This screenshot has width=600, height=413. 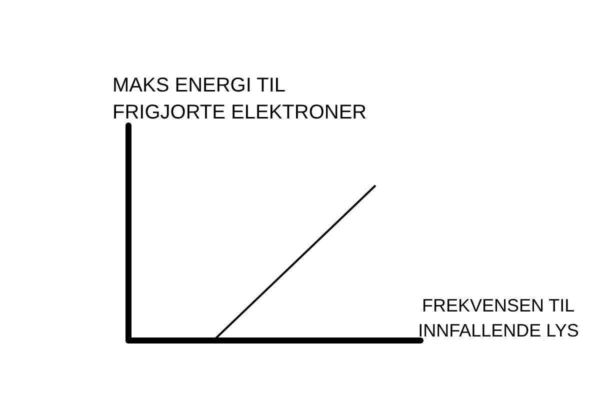 What do you see at coordinates (498, 318) in the screenshot?
I see `x-axis-title: FREKVENSEN TIL INNFALLENDE LYS` at bounding box center [498, 318].